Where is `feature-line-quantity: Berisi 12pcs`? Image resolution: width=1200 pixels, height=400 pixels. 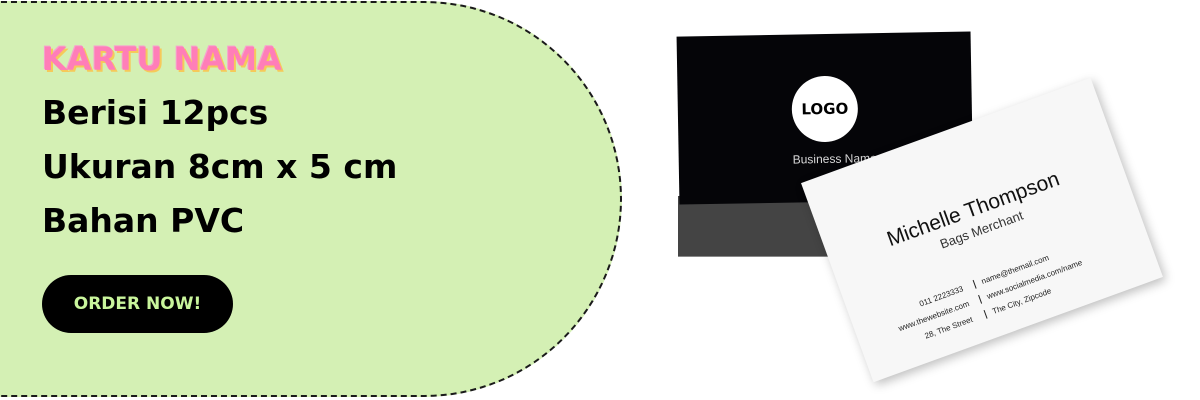 feature-line-quantity: Berisi 12pcs is located at coordinates (155, 112).